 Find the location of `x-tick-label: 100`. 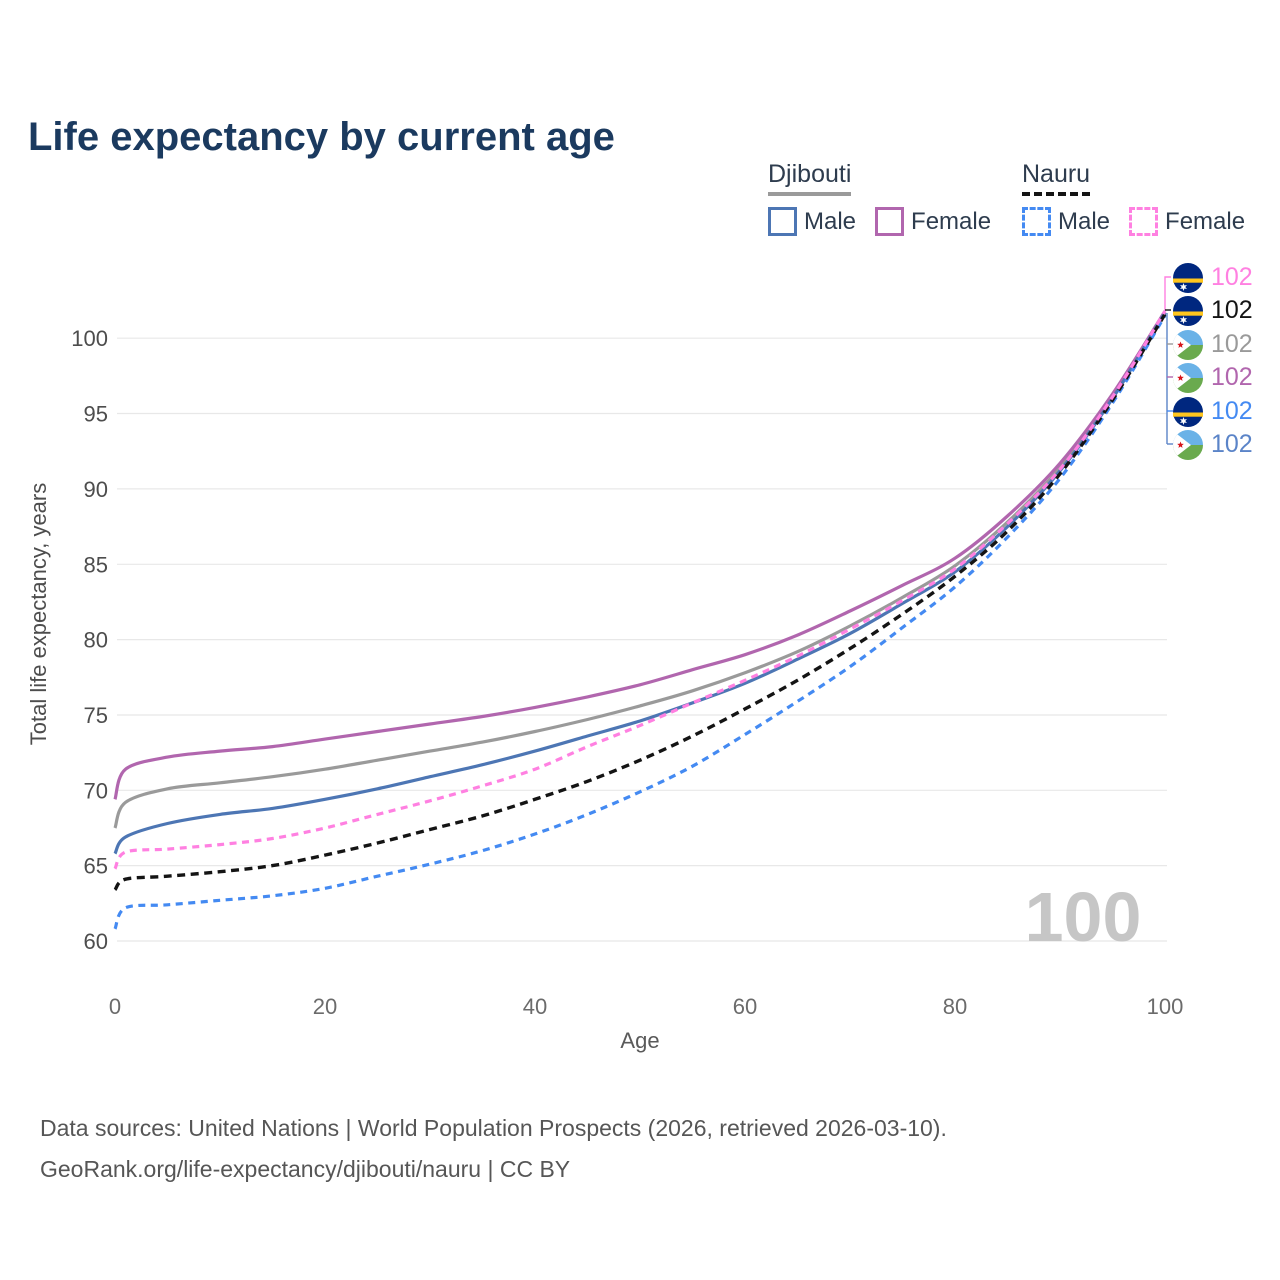

x-tick-label: 100 is located at coordinates (1165, 1006).